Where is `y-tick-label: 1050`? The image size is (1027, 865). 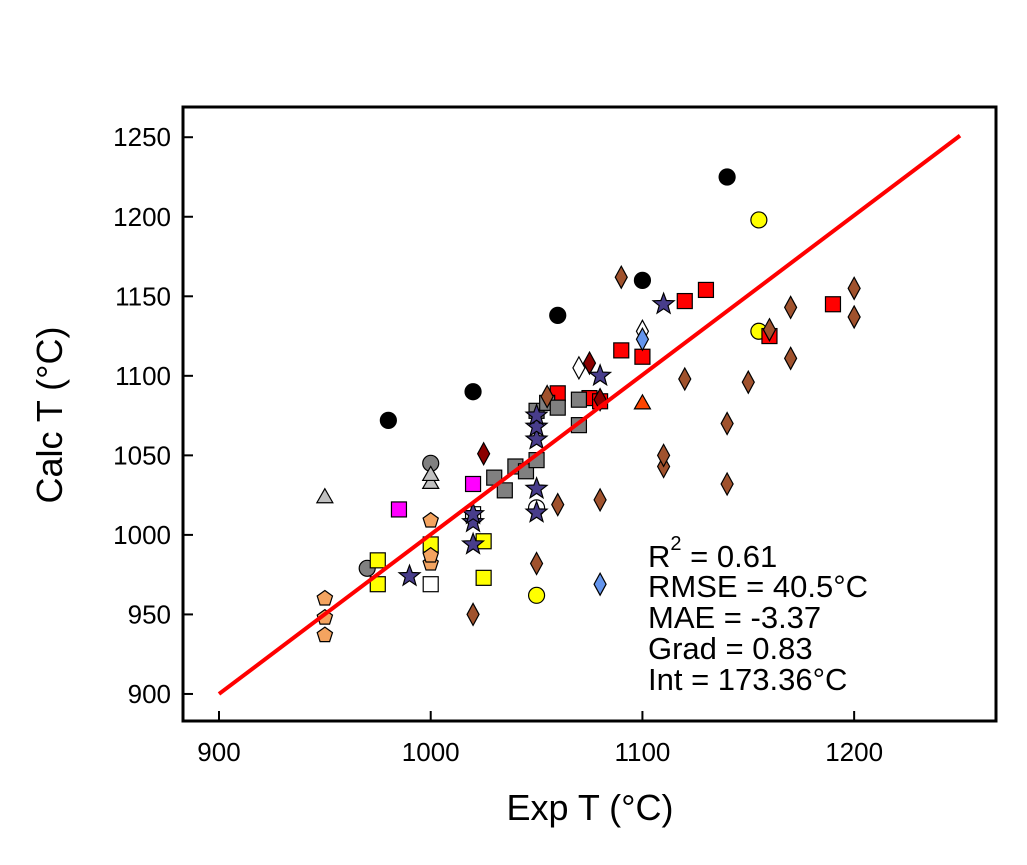 y-tick-label: 1050 is located at coordinates (142, 455).